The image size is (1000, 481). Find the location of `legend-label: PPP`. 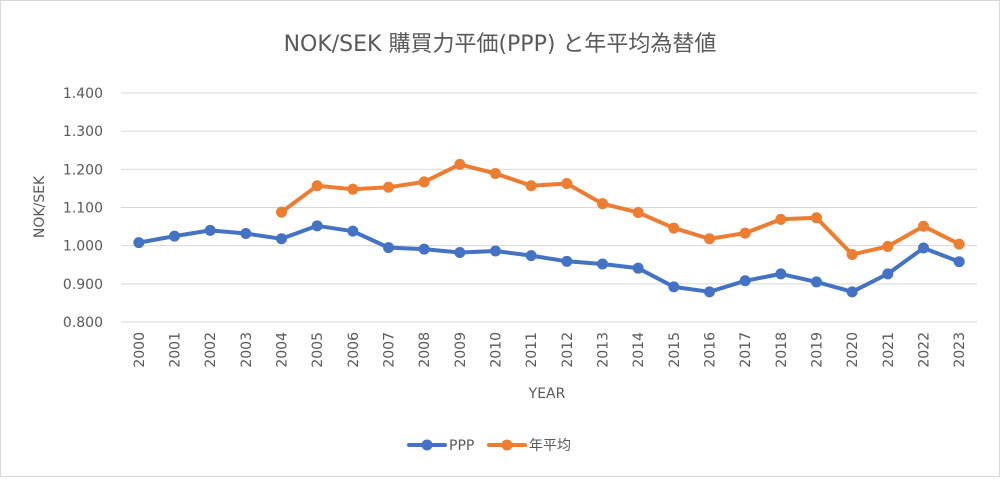

legend-label: PPP is located at coordinates (461, 446).